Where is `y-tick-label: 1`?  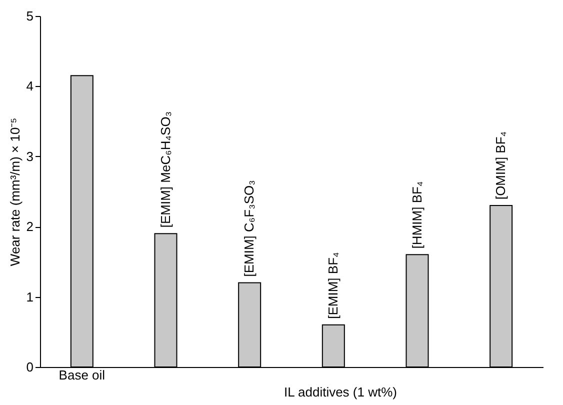
y-tick-label: 1 is located at coordinates (30, 296).